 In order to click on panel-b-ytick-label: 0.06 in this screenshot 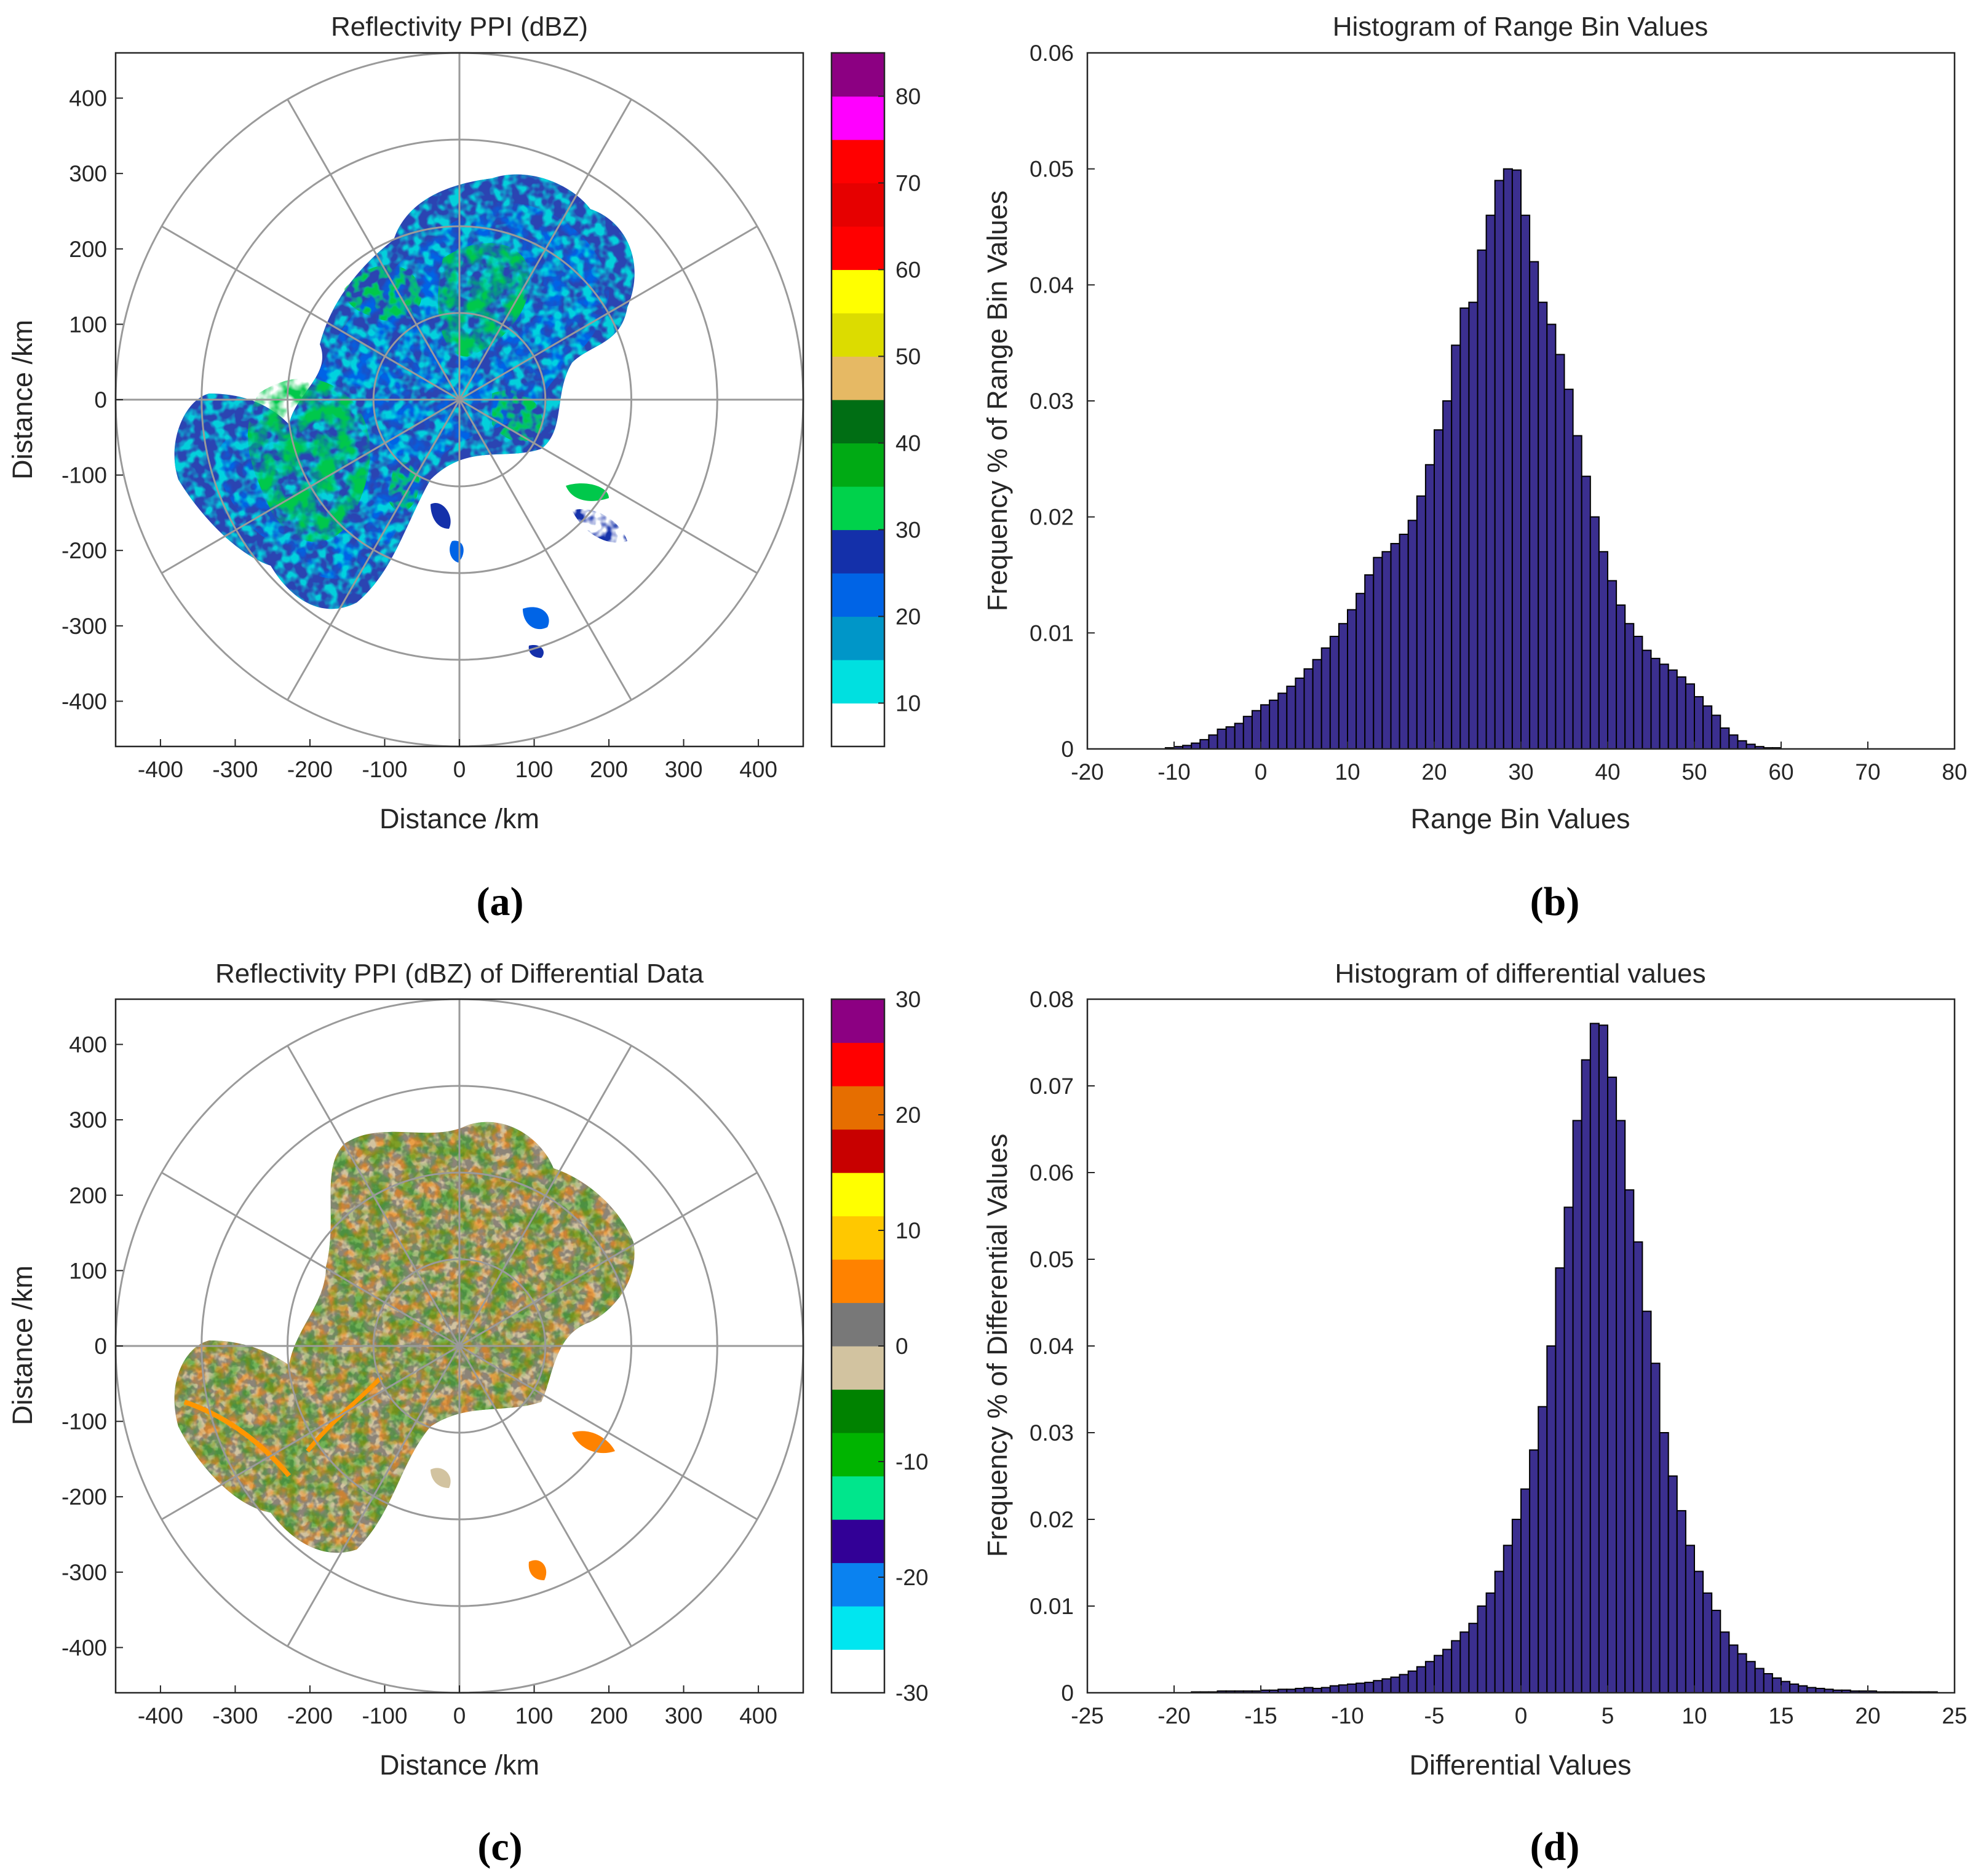, I will do `click(1052, 54)`.